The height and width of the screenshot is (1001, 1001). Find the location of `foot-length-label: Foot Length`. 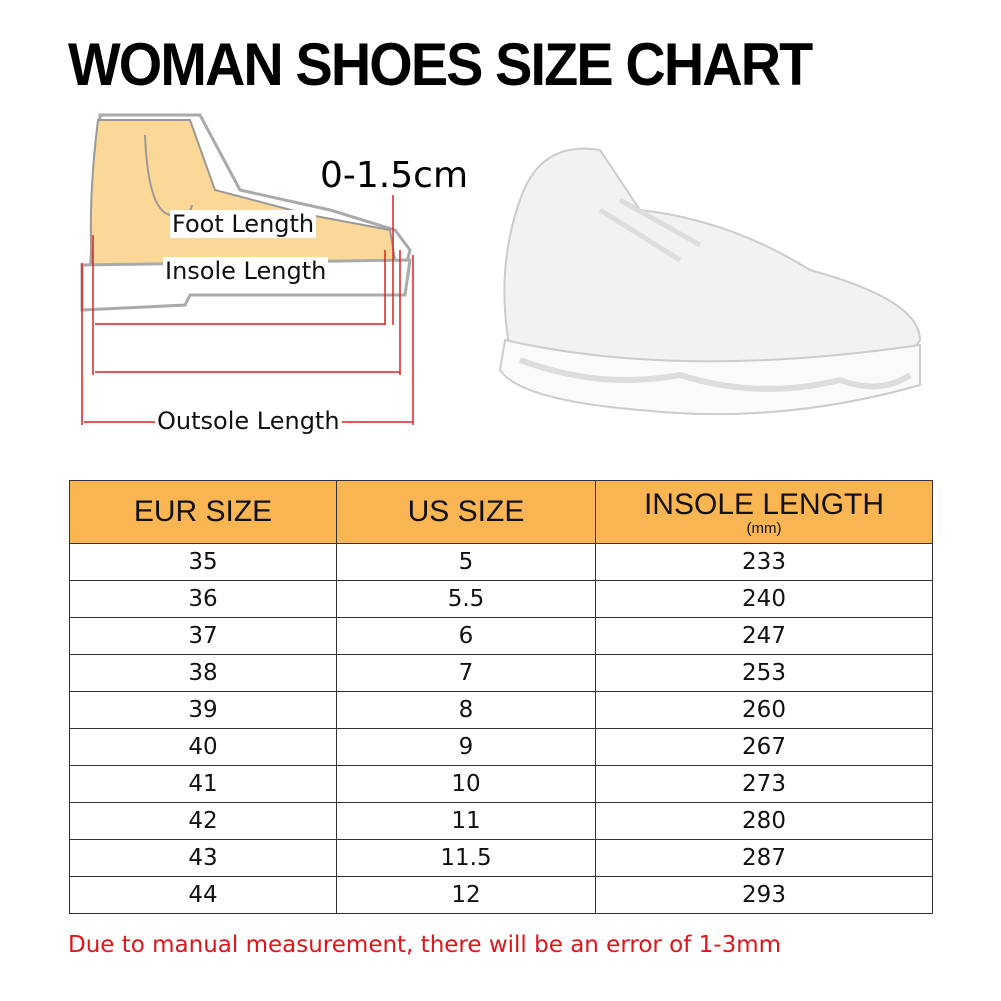

foot-length-label: Foot Length is located at coordinates (243, 224).